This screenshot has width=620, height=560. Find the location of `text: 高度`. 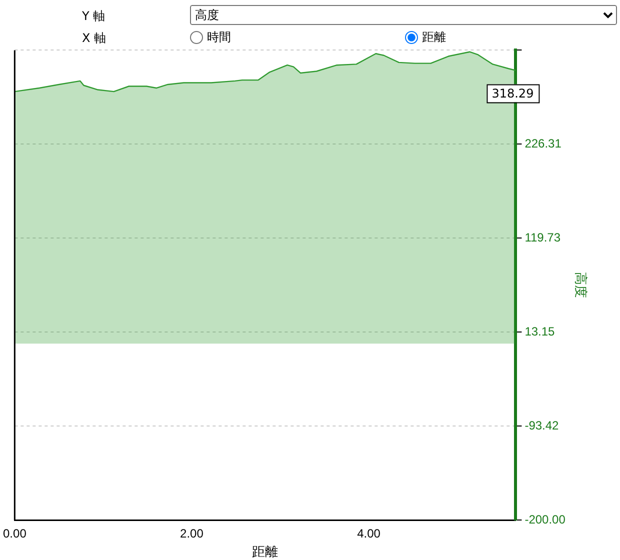

text: 高度 is located at coordinates (581, 285).